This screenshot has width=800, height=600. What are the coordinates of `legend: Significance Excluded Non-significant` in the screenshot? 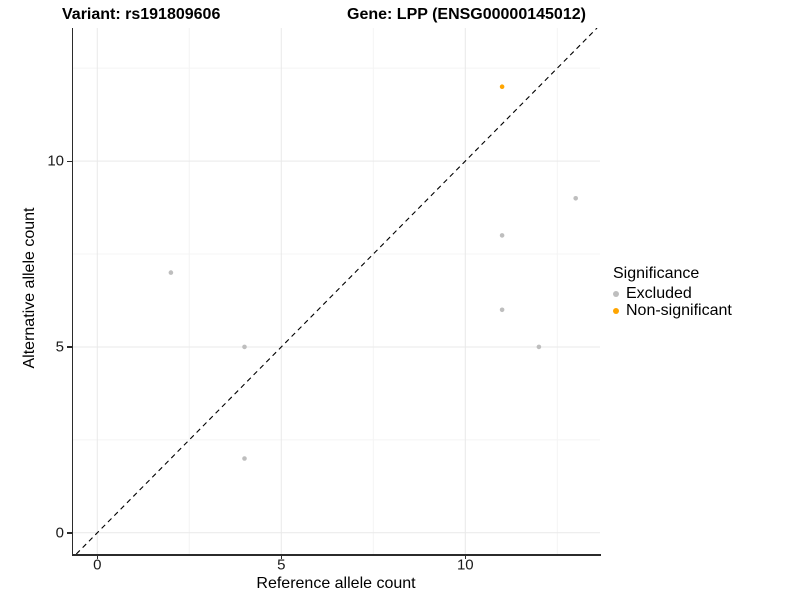 It's located at (672, 292).